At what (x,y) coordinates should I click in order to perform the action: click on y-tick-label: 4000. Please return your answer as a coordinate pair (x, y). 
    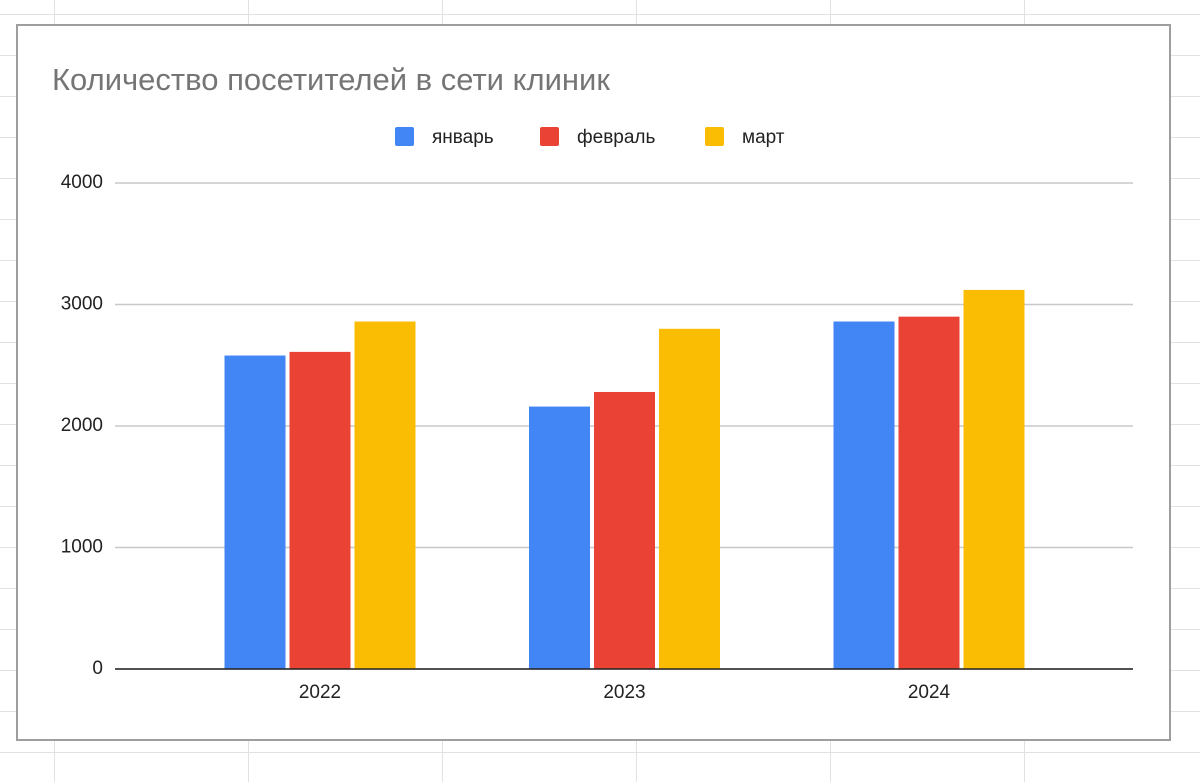
    Looking at the image, I should click on (82, 182).